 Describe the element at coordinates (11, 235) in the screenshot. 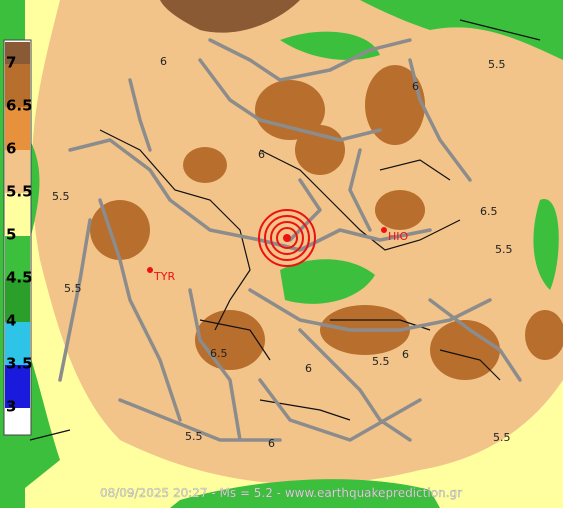

I see `legend-label: 5` at that location.